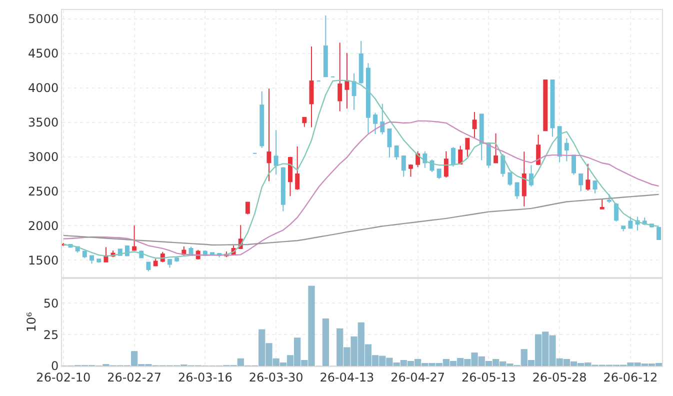 This screenshot has width=673, height=396. Describe the element at coordinates (43, 225) in the screenshot. I see `y-tick-label: 2000` at that location.